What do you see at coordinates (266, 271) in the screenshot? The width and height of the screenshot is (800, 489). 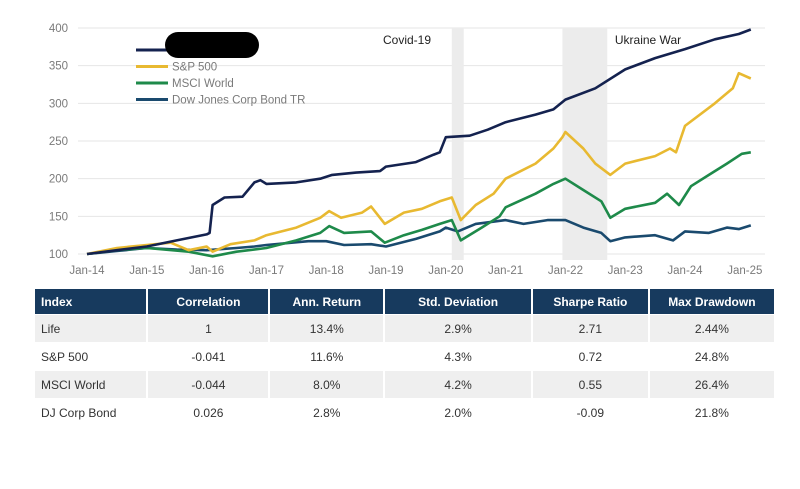 I see `x-tick-label: Jan-17` at bounding box center [266, 271].